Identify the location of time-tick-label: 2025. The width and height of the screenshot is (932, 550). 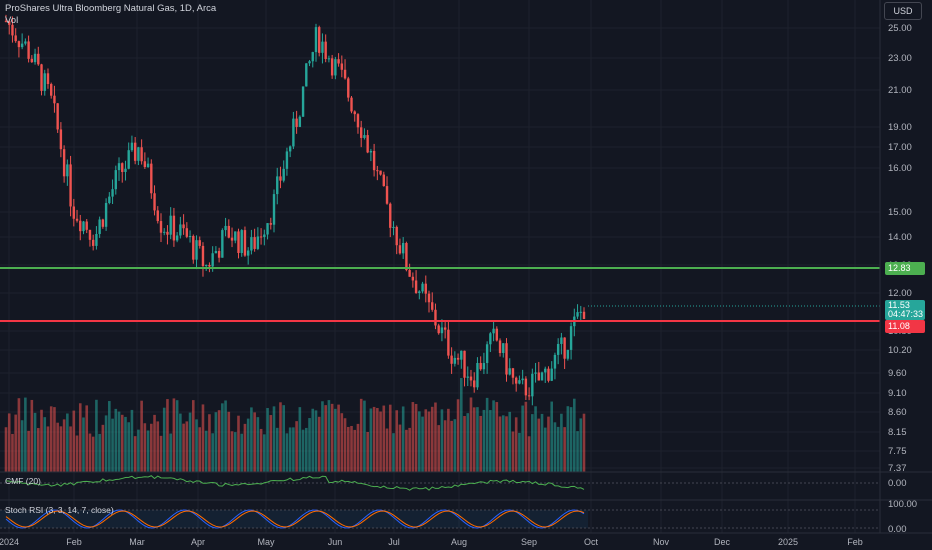
(788, 542).